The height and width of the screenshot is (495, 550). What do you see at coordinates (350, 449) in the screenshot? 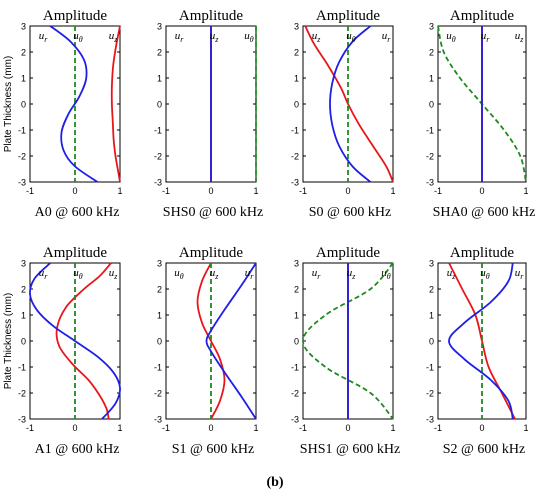
I see `panel-caption: SHS1 @ 600 kHz` at bounding box center [350, 449].